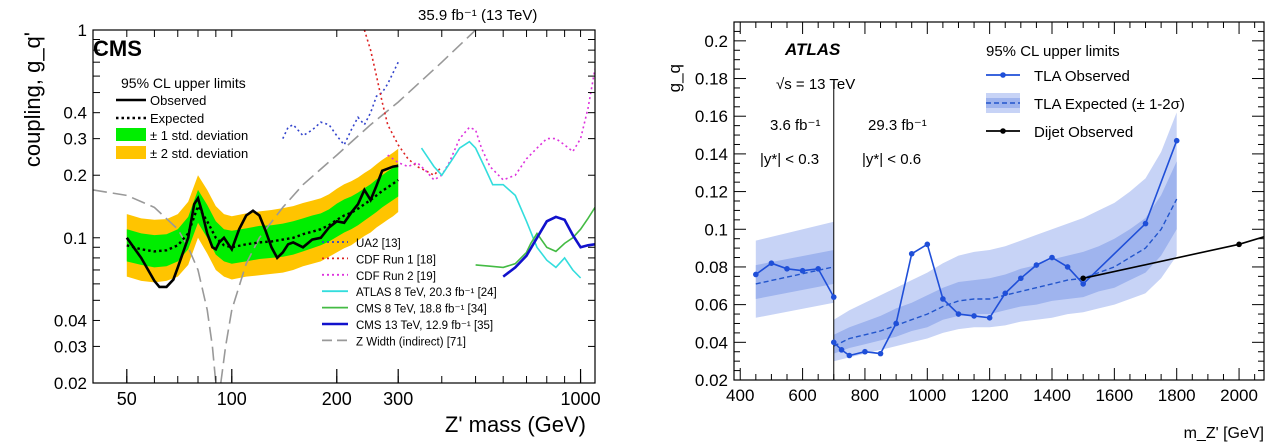 The width and height of the screenshot is (1284, 448). Describe the element at coordinates (740, 395) in the screenshot. I see `atlas-x-tick-label: 400` at that location.